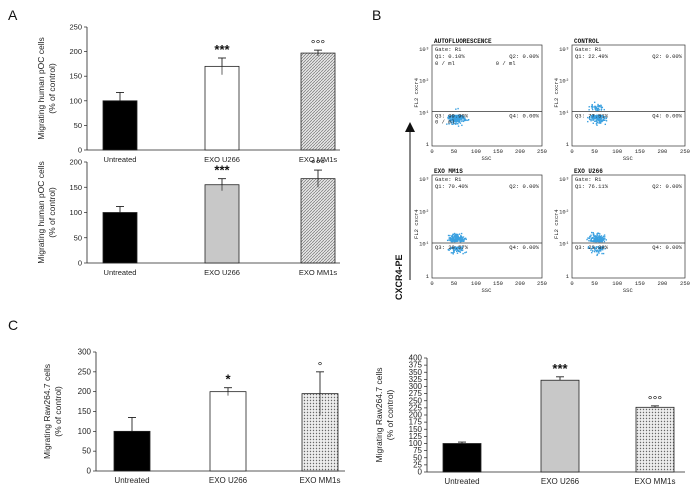 This screenshot has height=492, width=700. Describe the element at coordinates (416, 92) in the screenshot. I see `flow-y-label: FL2 cxcr4` at that location.